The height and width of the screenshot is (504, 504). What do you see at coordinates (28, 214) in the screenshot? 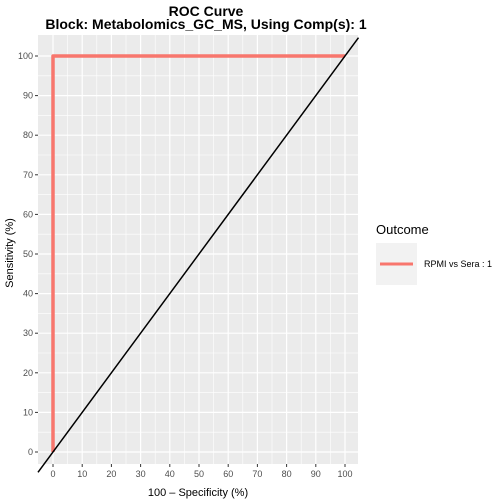
I see `y-tick-label: 60` at bounding box center [28, 214].